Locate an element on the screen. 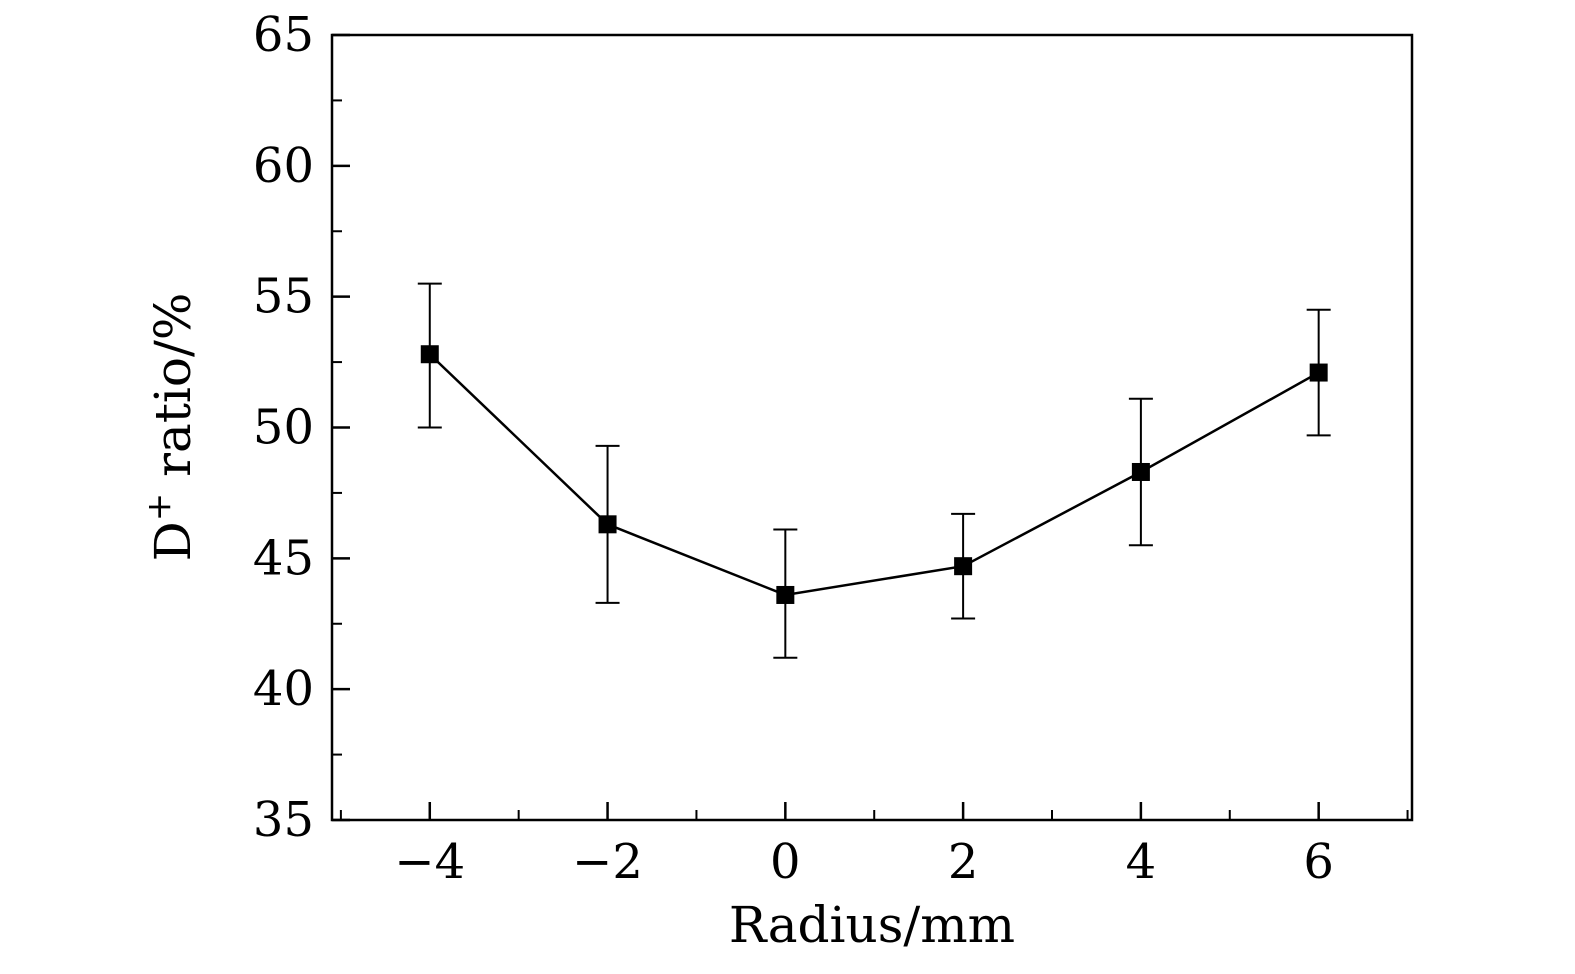 The height and width of the screenshot is (974, 1575). x-tick-label: 4 is located at coordinates (1141, 862).